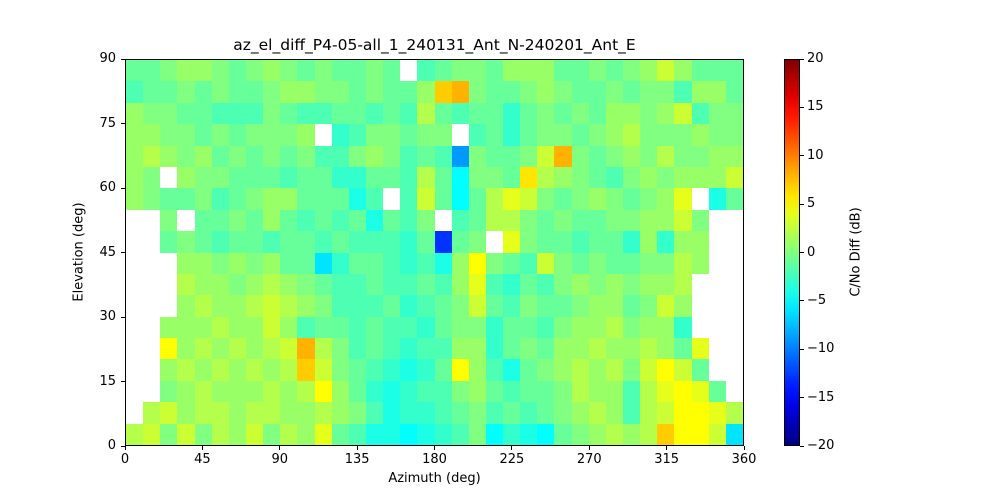 The width and height of the screenshot is (1000, 500). Describe the element at coordinates (280, 448) in the screenshot. I see `x-tick-mark` at that location.